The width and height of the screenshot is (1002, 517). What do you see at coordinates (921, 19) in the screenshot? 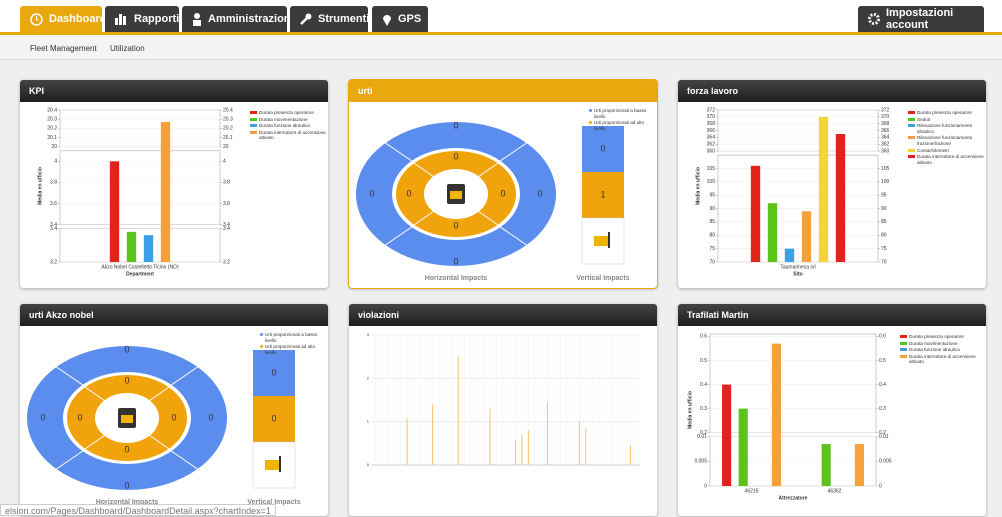
I see `account-button: Impostazioni account` at bounding box center [921, 19].